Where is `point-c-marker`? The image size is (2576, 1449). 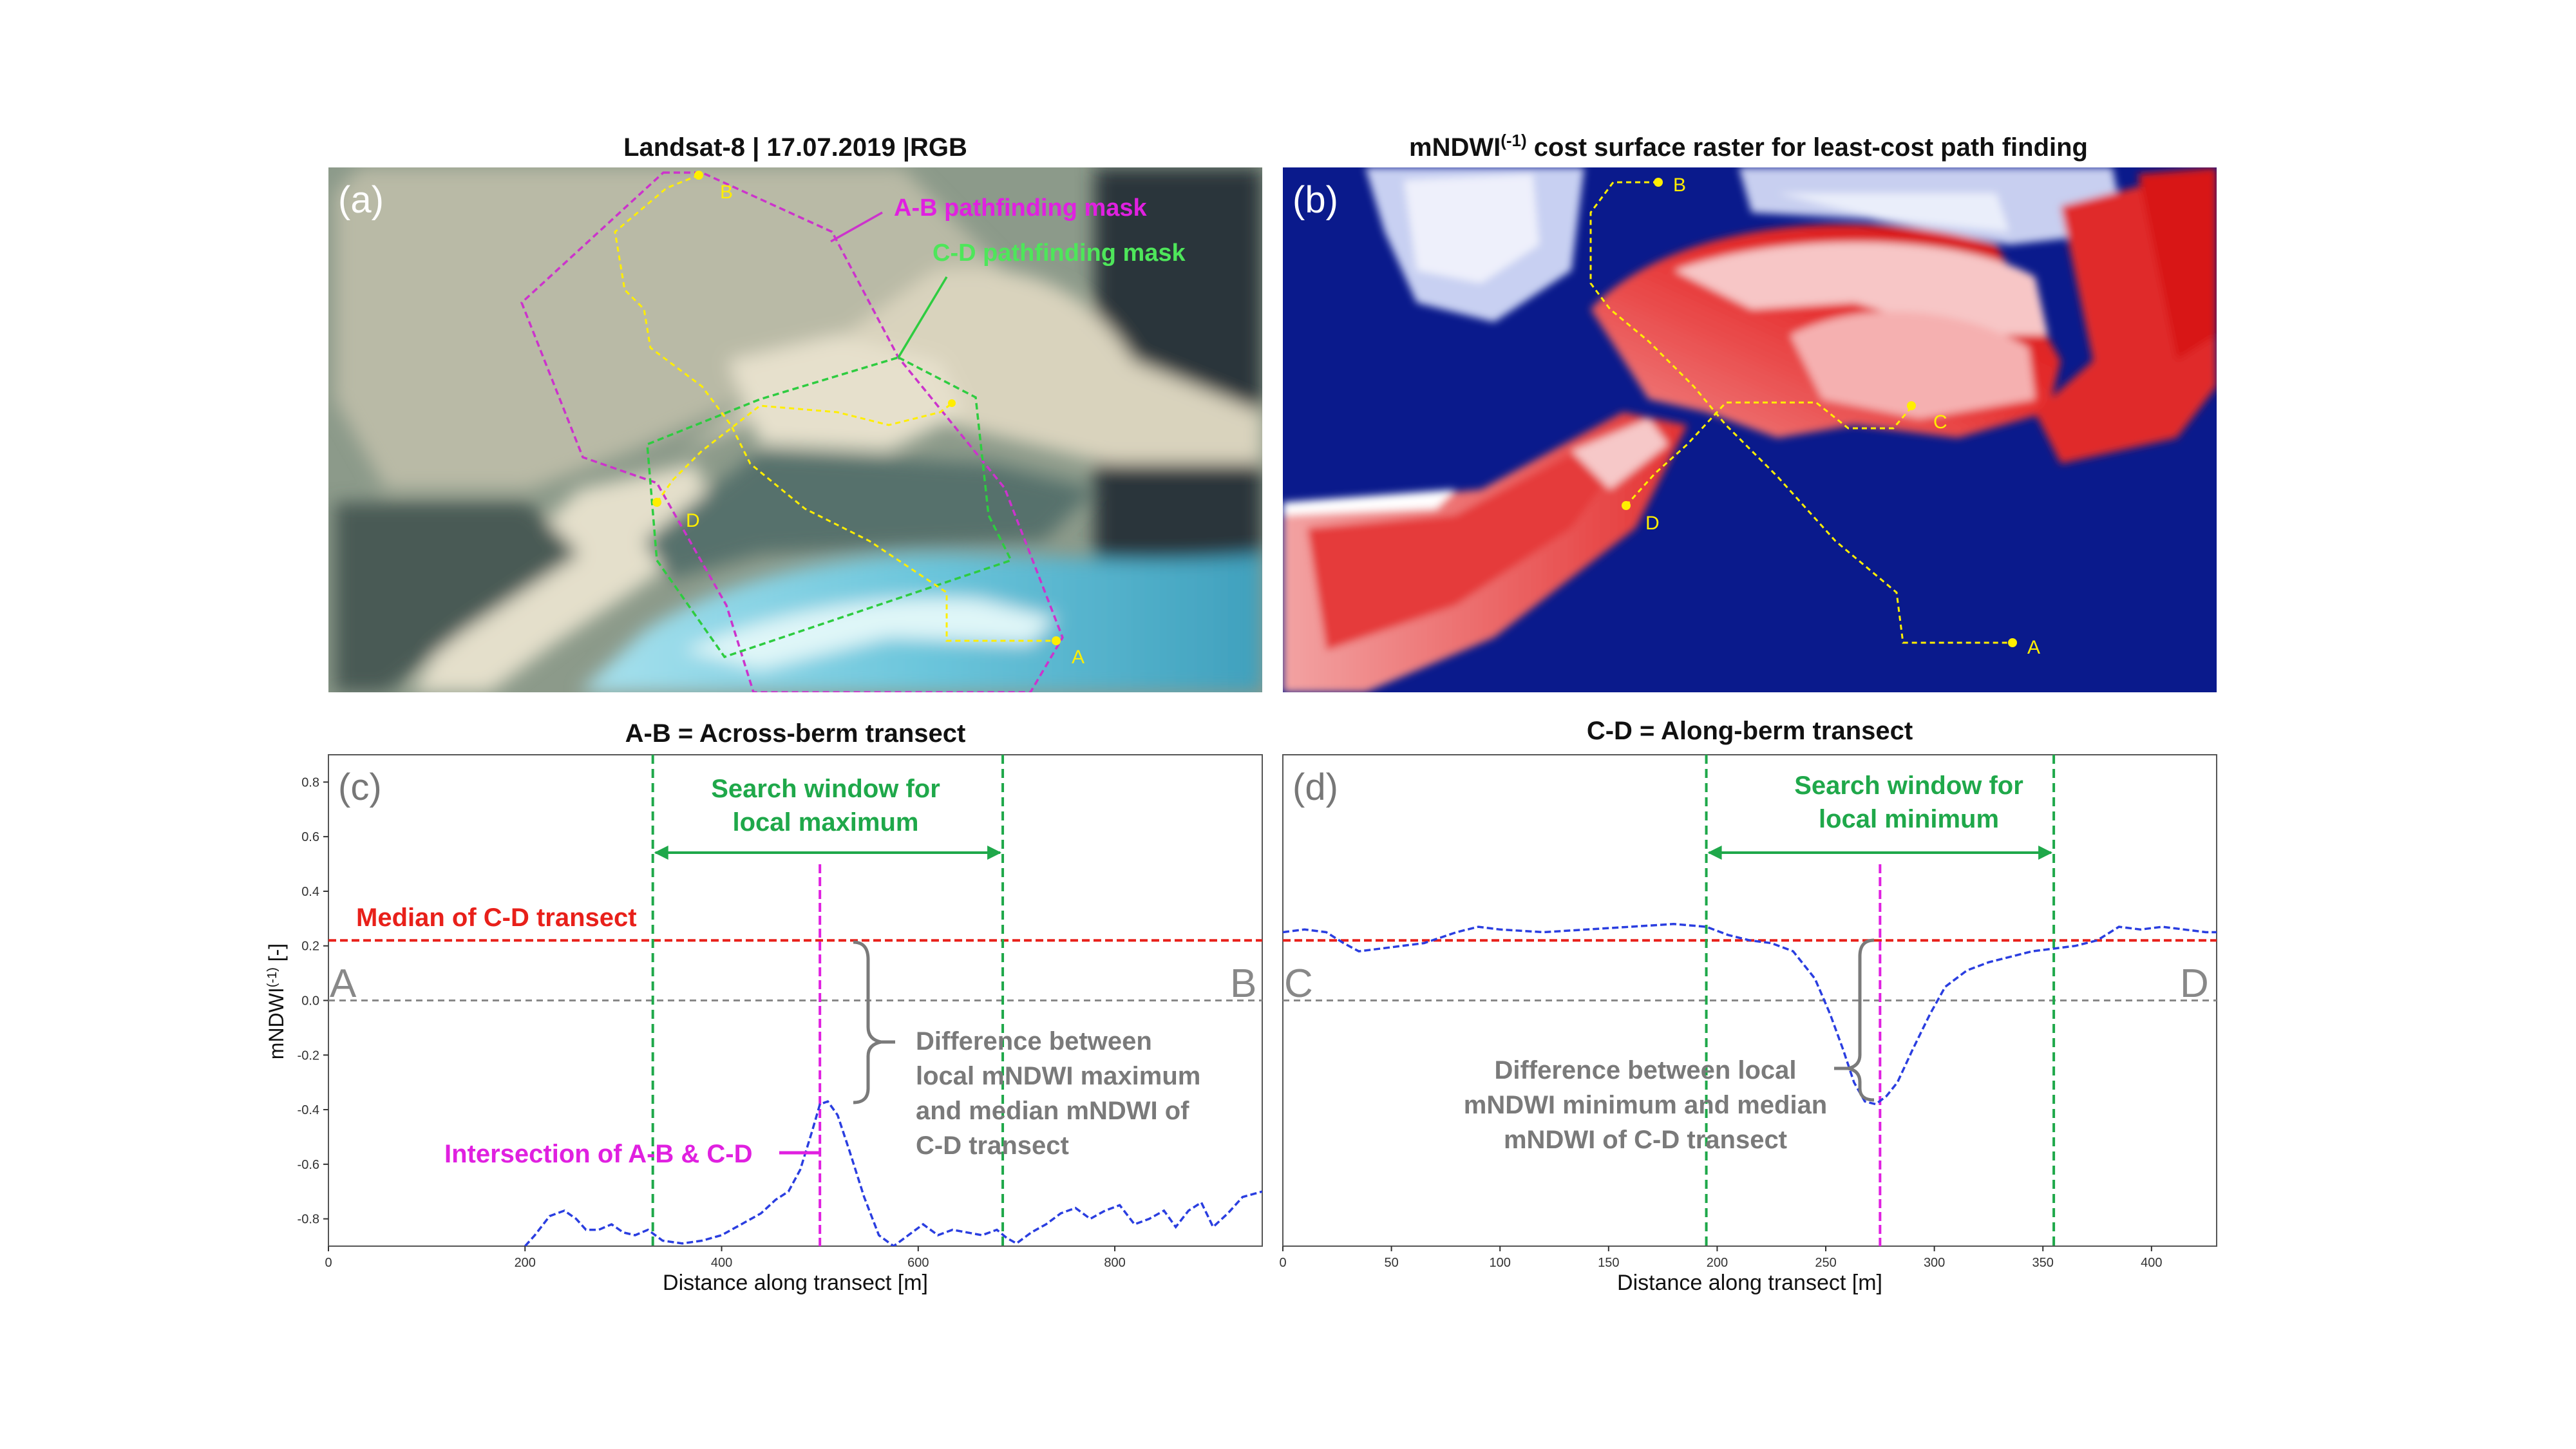 point-c-marker is located at coordinates (952, 403).